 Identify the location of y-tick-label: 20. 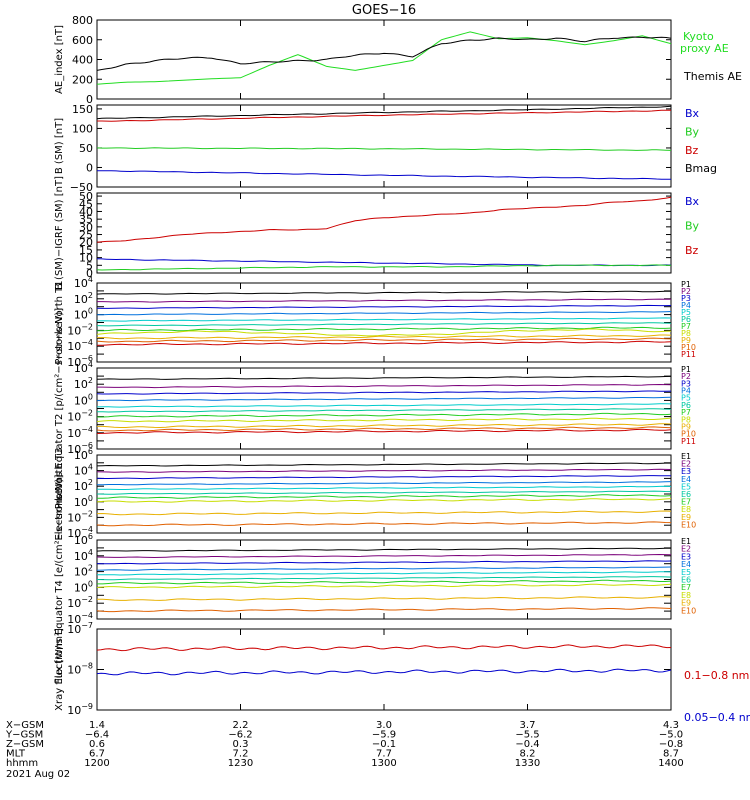
(86, 242).